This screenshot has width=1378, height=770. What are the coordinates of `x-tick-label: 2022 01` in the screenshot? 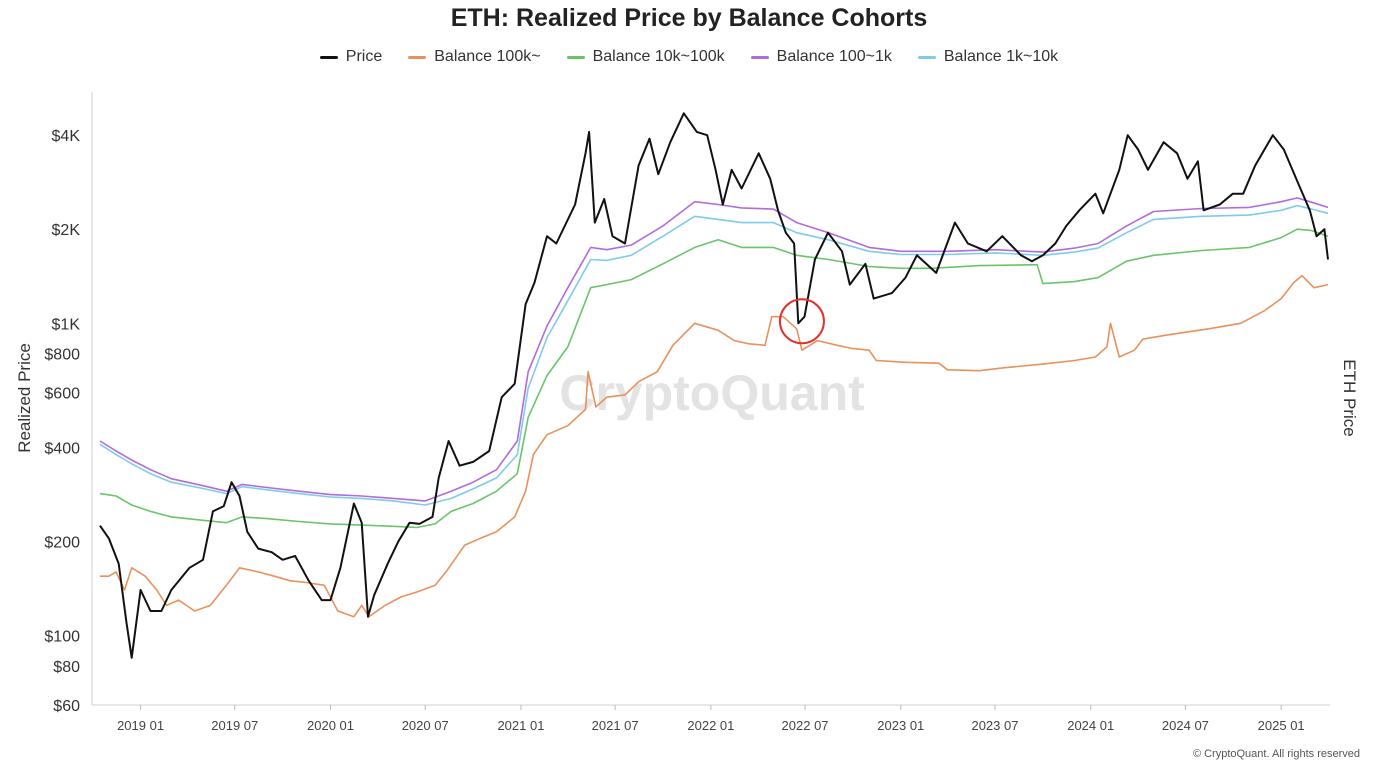 It's located at (710, 725).